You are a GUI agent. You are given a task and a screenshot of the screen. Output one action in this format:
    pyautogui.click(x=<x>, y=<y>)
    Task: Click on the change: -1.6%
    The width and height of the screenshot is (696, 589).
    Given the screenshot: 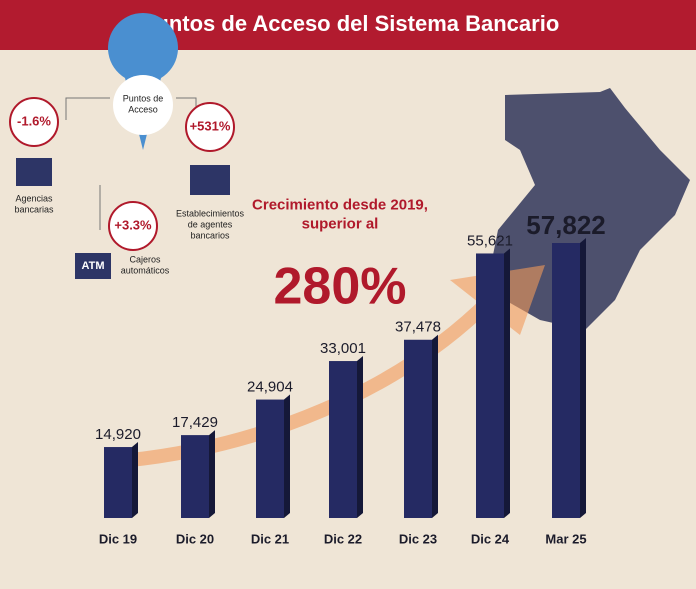 What is the action you would take?
    pyautogui.click(x=34, y=120)
    